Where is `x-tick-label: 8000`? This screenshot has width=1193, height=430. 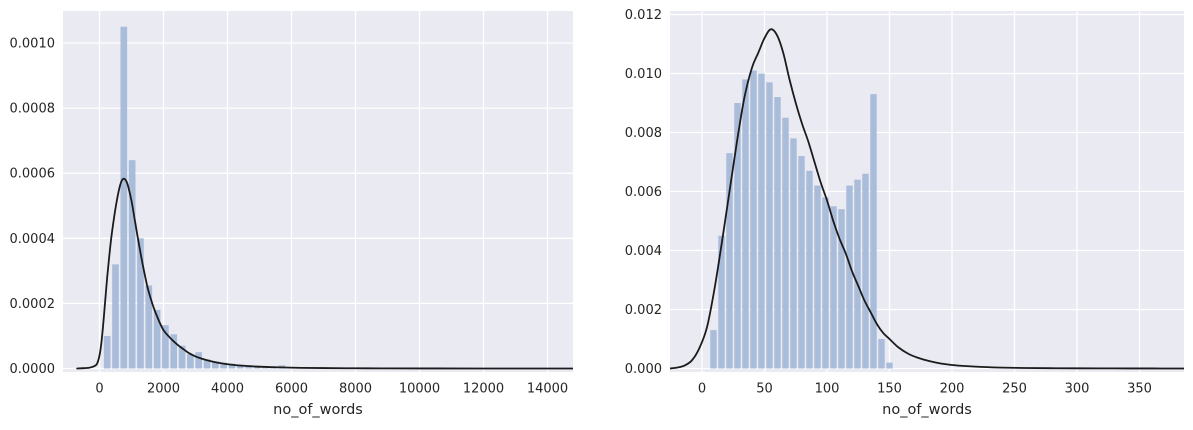 x-tick-label: 8000 is located at coordinates (355, 389).